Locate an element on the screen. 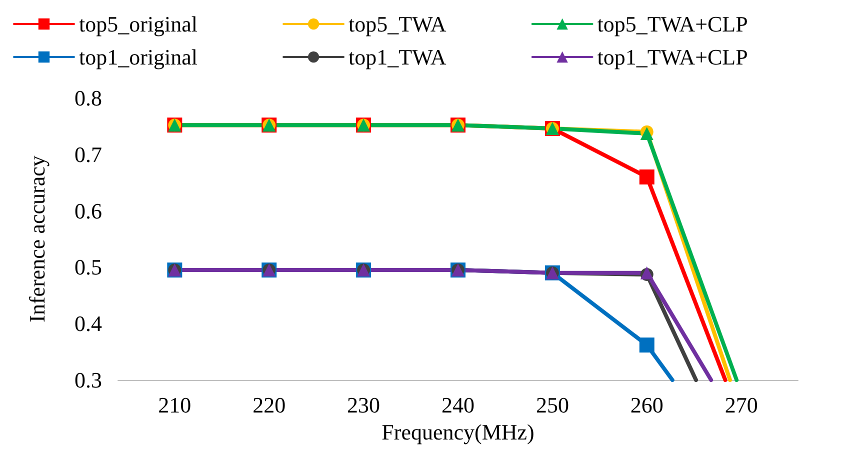 The image size is (846, 458). legend-label: top1_TWA+CLP is located at coordinates (672, 57).